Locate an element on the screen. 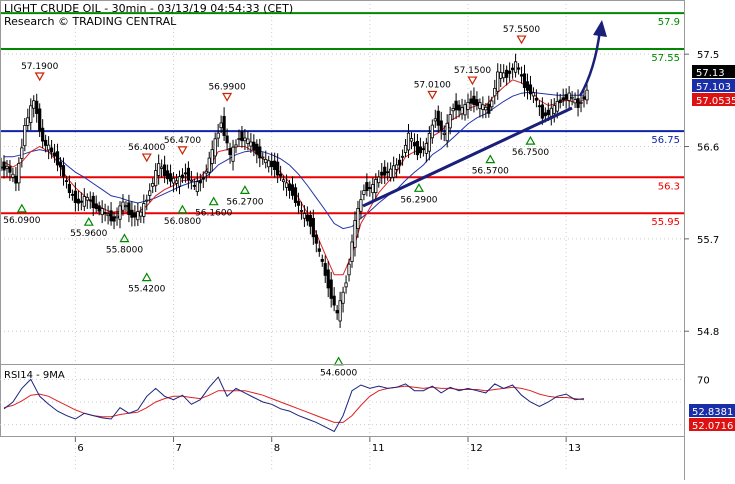 The width and height of the screenshot is (735, 484). main-y-tick-label: 56.6 is located at coordinates (708, 148).